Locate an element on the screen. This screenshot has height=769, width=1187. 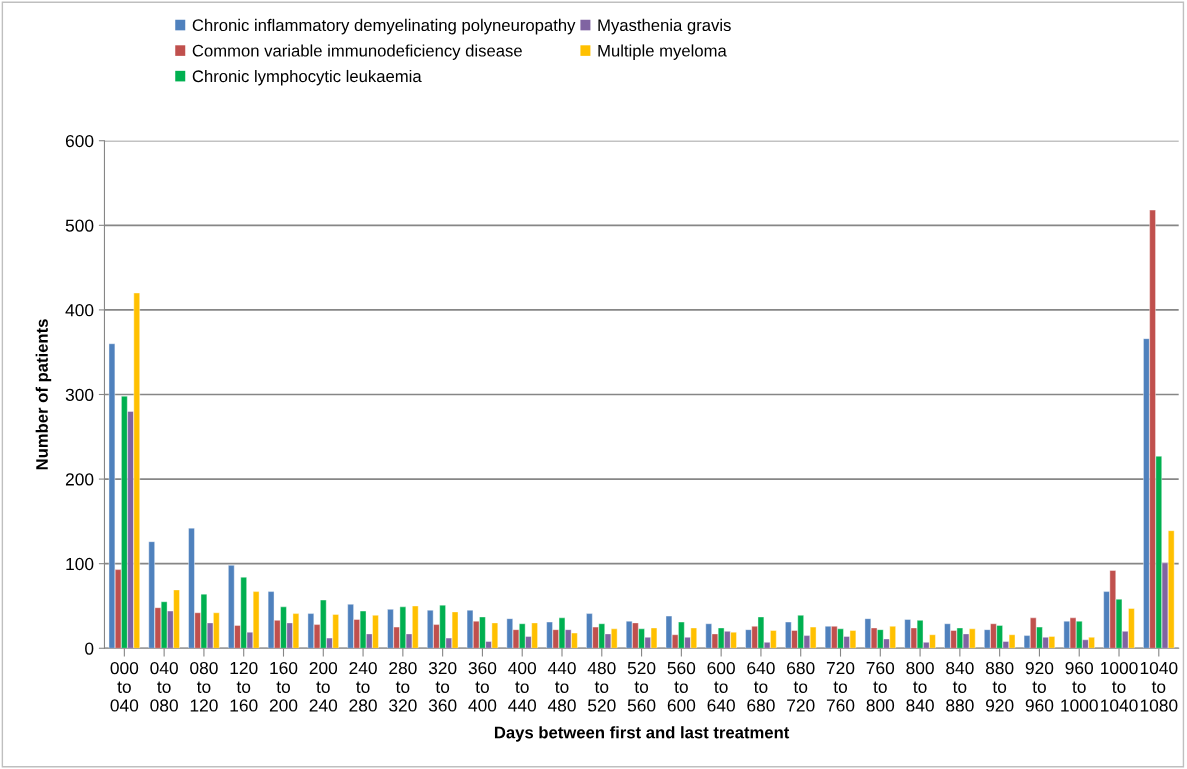
y-tick-label: 100 is located at coordinates (80, 564).